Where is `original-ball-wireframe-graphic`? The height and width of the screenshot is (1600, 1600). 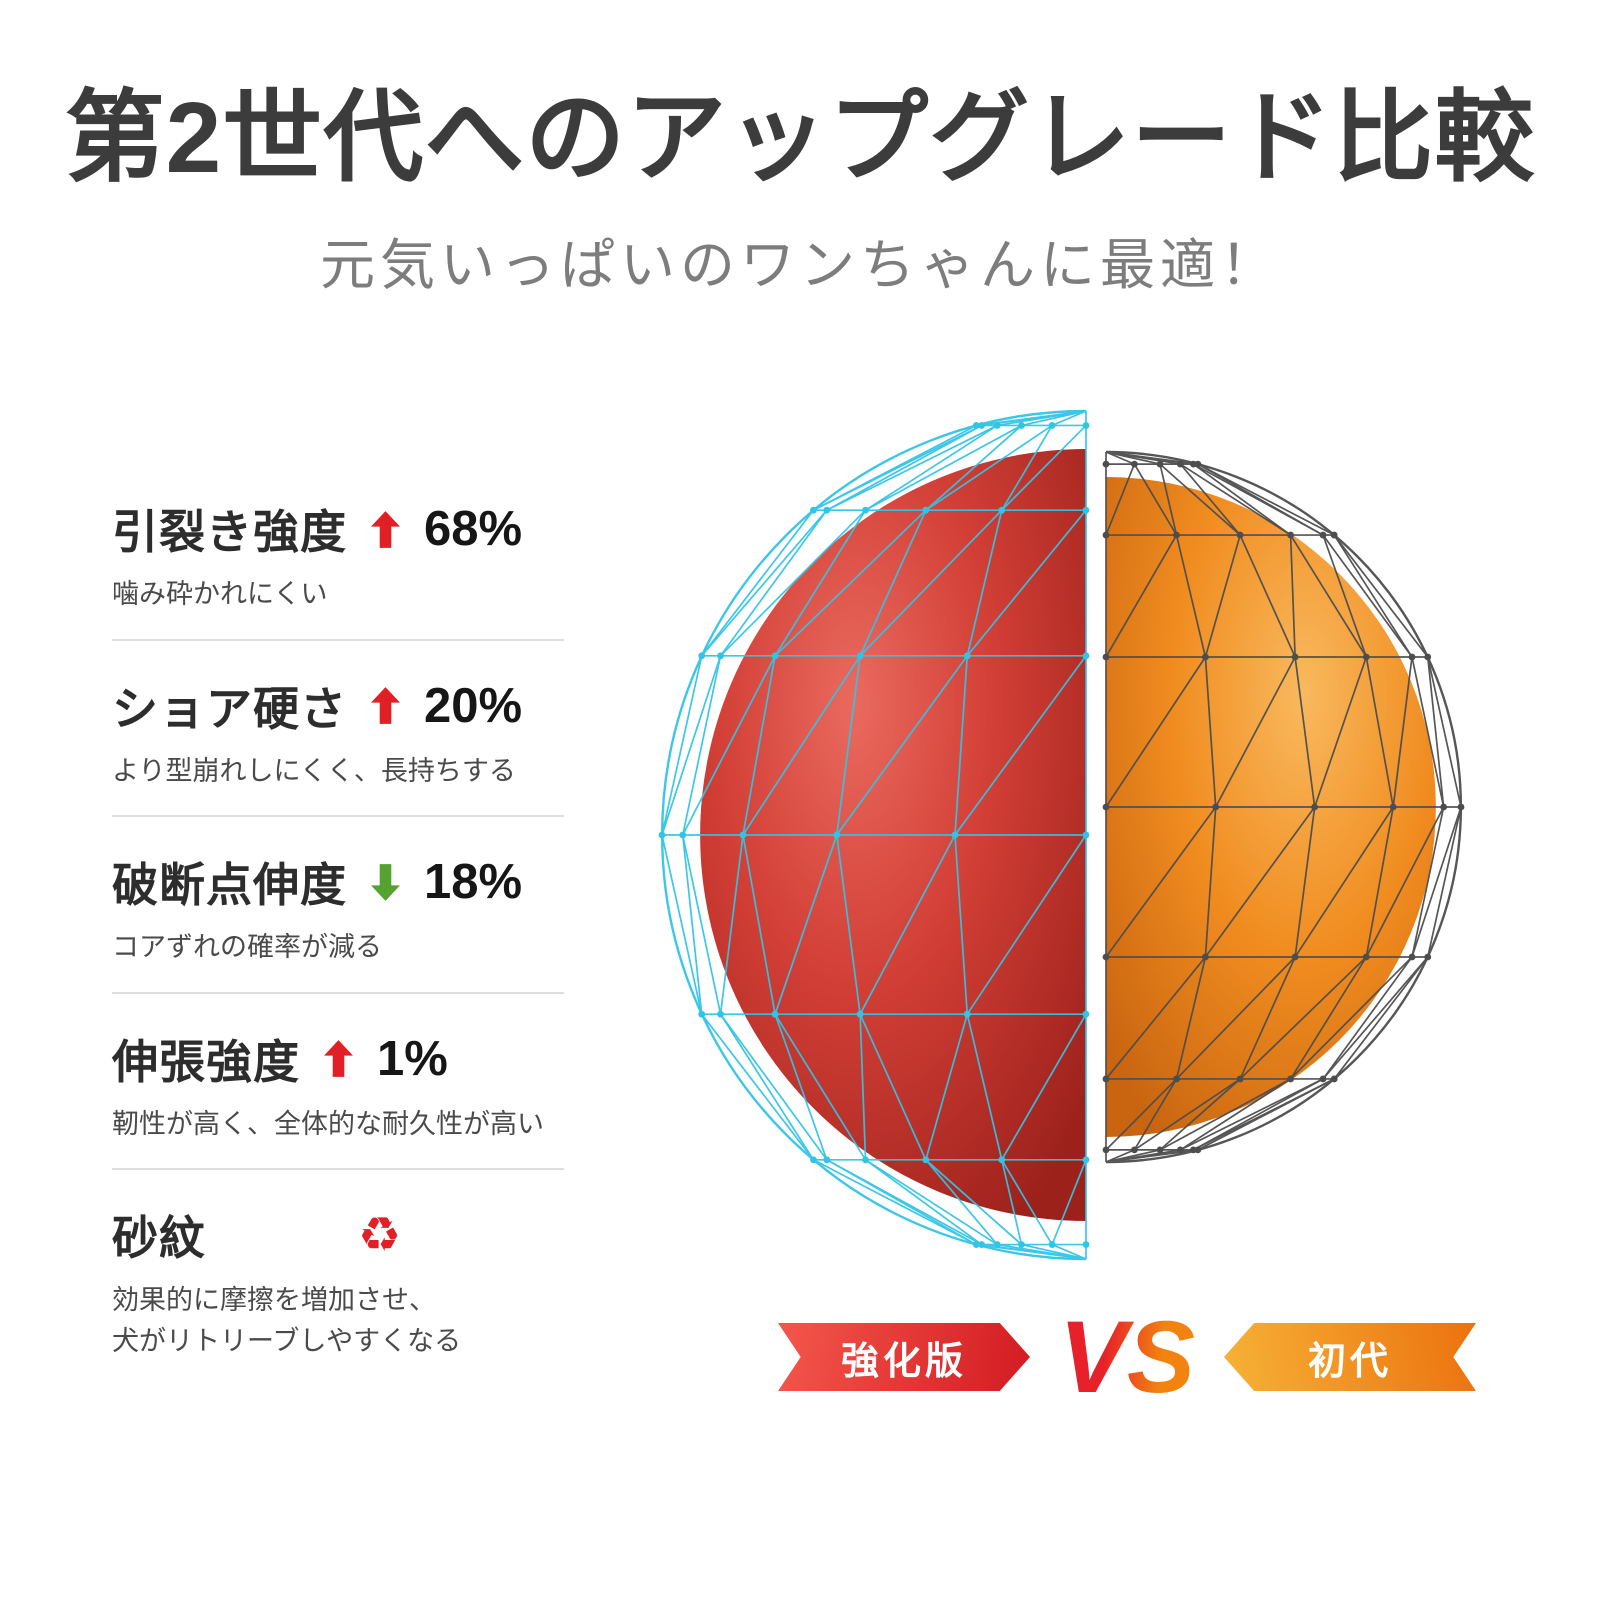
original-ball-wireframe-graphic is located at coordinates (1283, 807).